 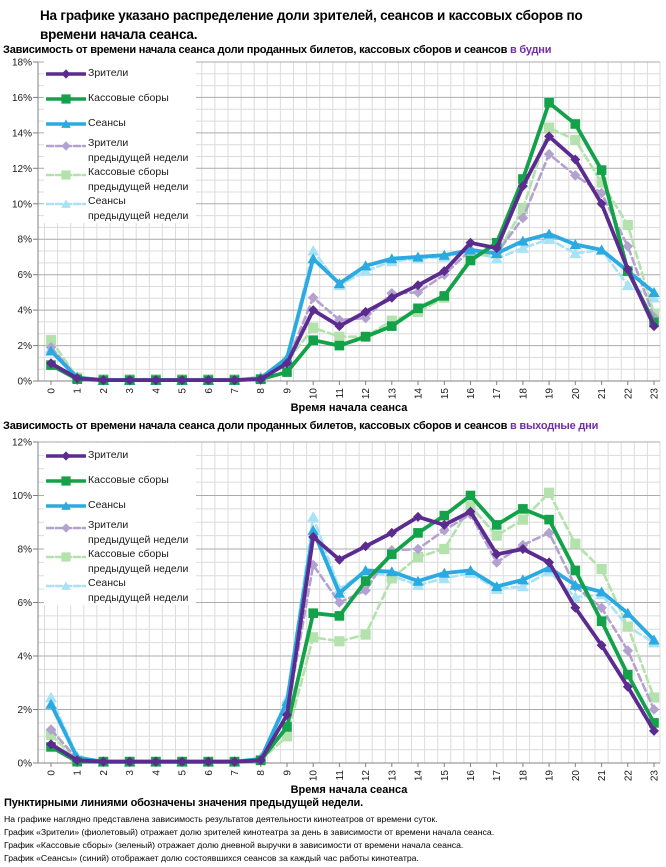 I want to click on y-tick-label: 12%, so click(x=22, y=169).